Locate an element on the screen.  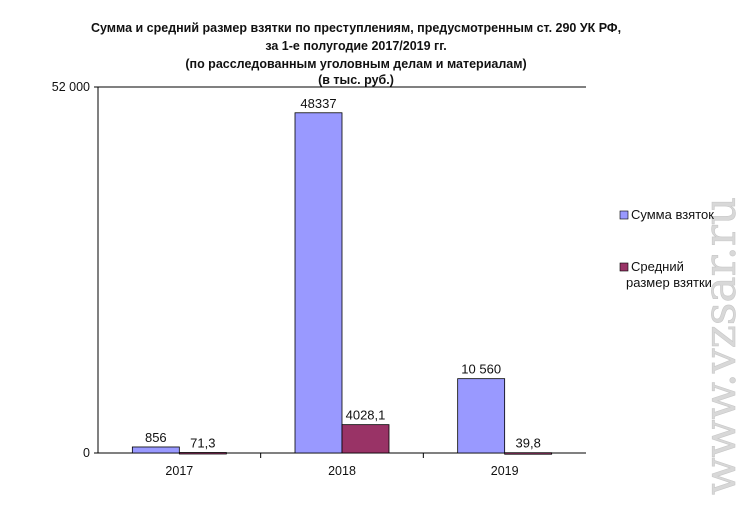
legend: Сумма взяток Средний размер взятки is located at coordinates (666, 248).